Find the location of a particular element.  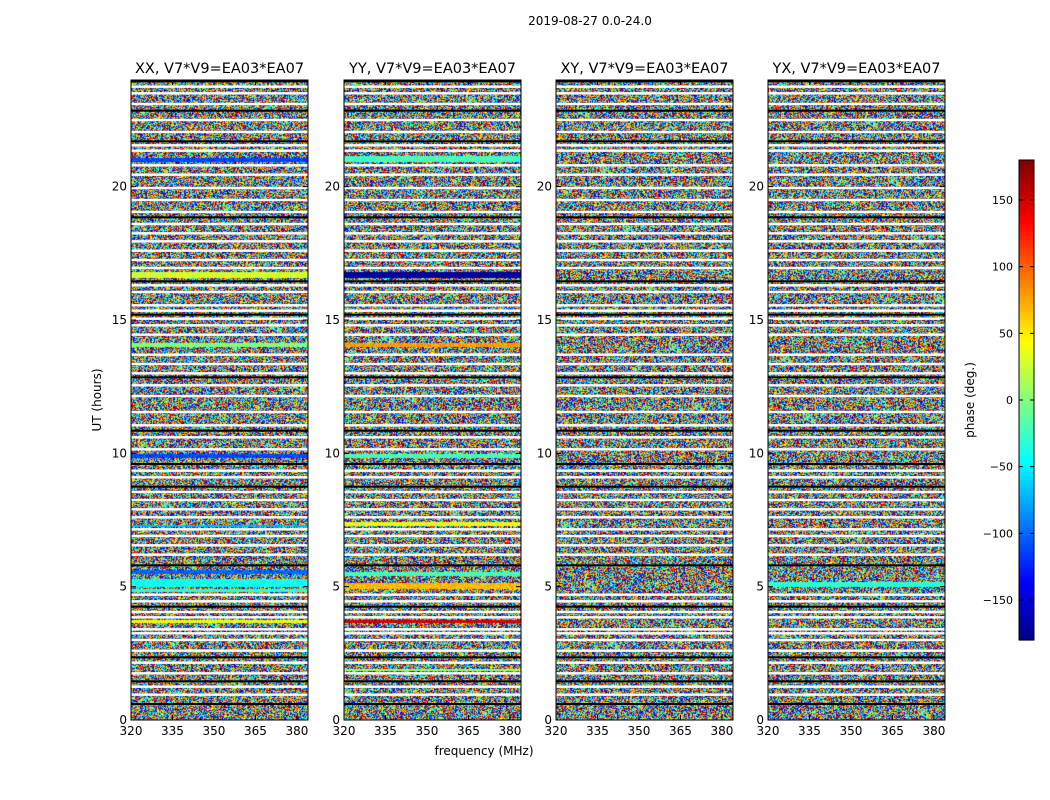

colorbar-label: phase (deg.) is located at coordinates (970, 400).